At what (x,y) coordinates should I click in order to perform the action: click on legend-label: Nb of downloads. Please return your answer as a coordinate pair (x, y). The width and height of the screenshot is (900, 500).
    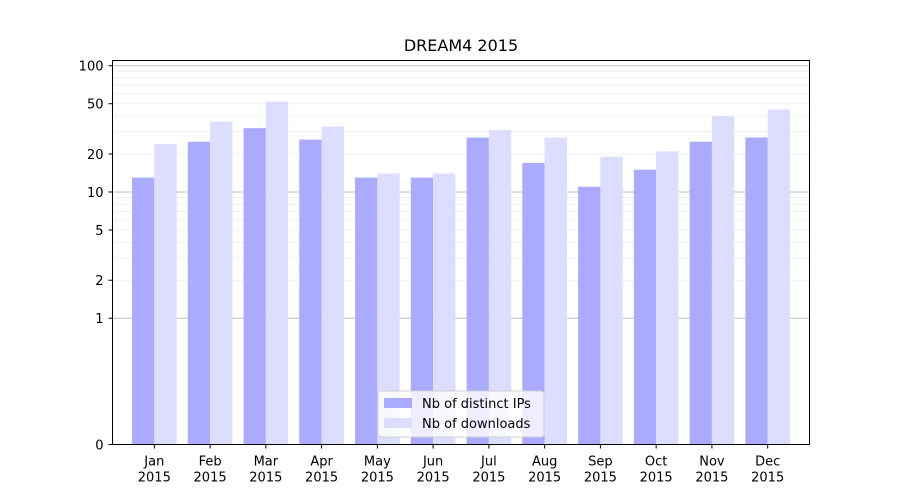
    Looking at the image, I should click on (476, 424).